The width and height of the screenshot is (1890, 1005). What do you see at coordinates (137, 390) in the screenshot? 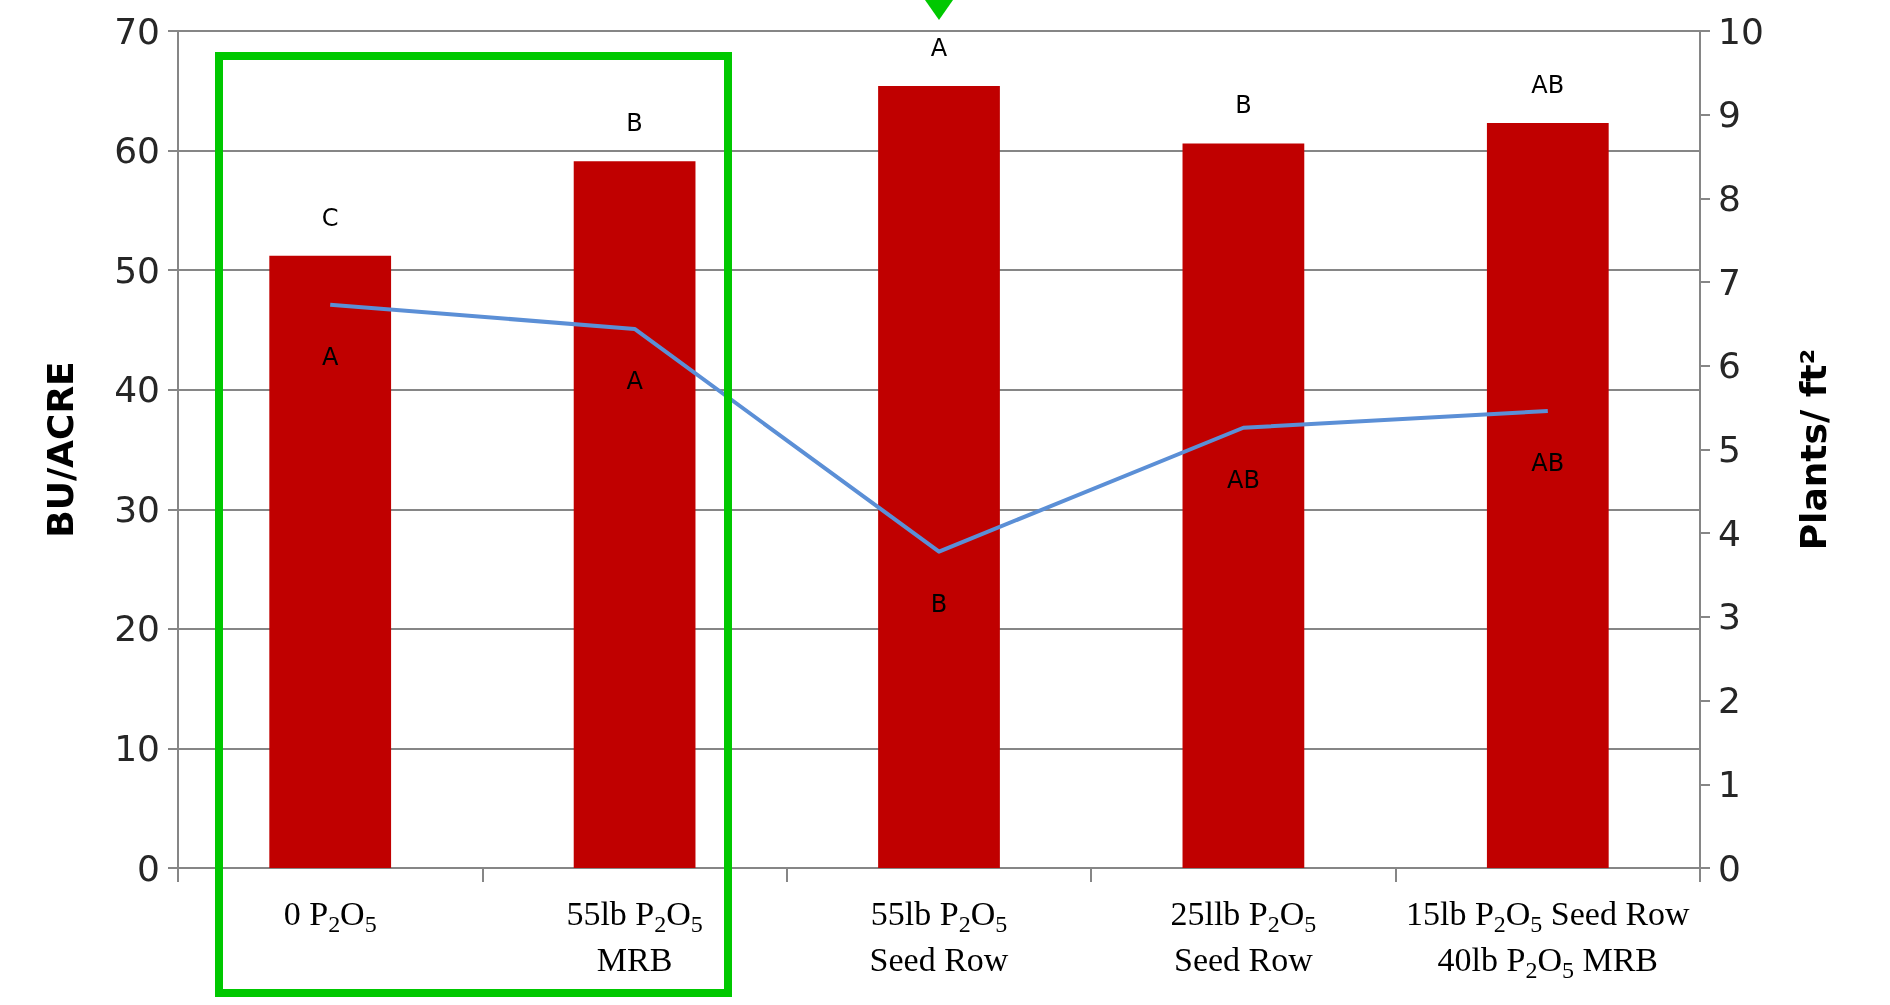
I see `y-tick-label: 40` at bounding box center [137, 390].